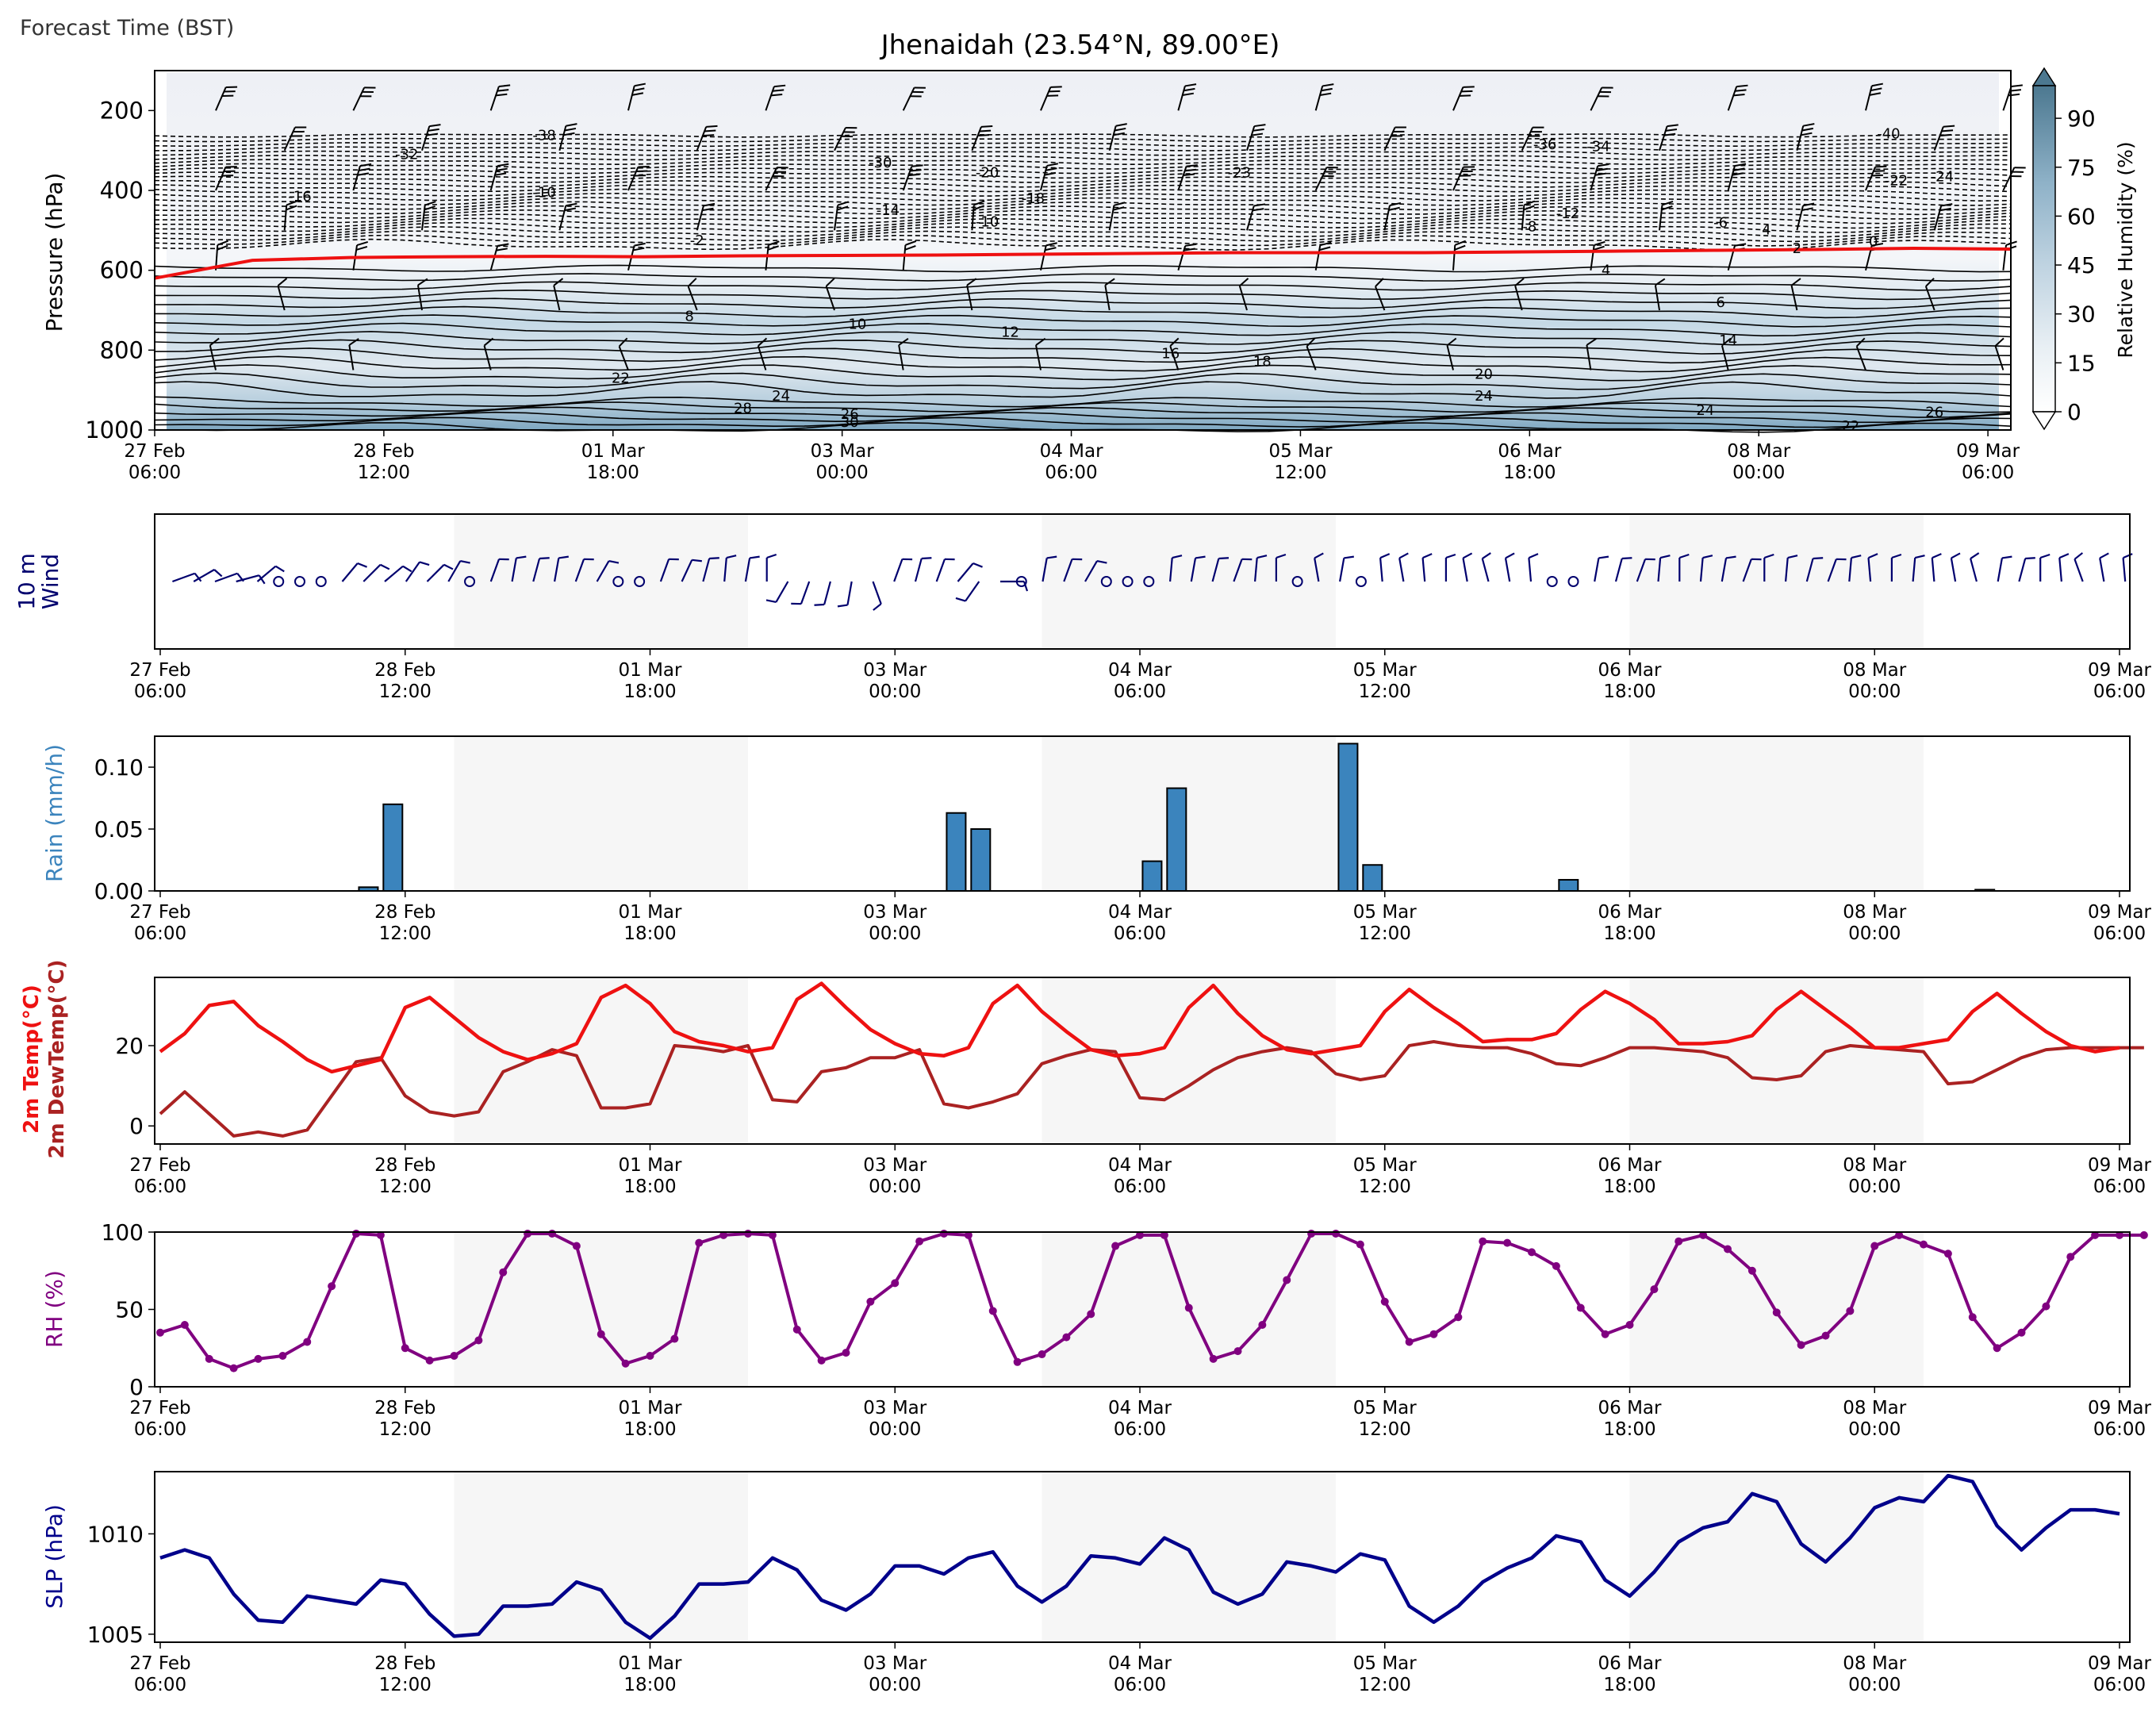 The width and height of the screenshot is (2156, 1716). I want to click on contour-label: -14, so click(888, 210).